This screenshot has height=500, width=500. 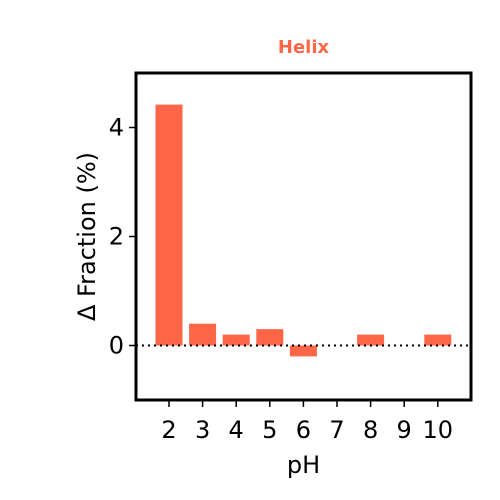 I want to click on x-axis: 2 3 4 5 6 7 8 9 10, so click(x=307, y=422).